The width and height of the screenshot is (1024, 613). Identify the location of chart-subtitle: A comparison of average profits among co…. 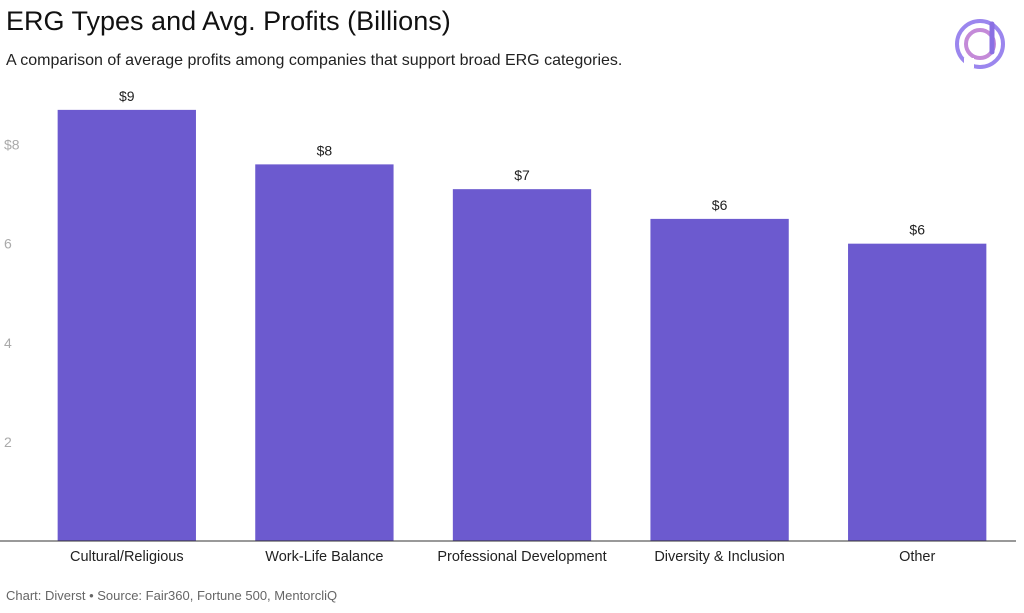
(314, 60).